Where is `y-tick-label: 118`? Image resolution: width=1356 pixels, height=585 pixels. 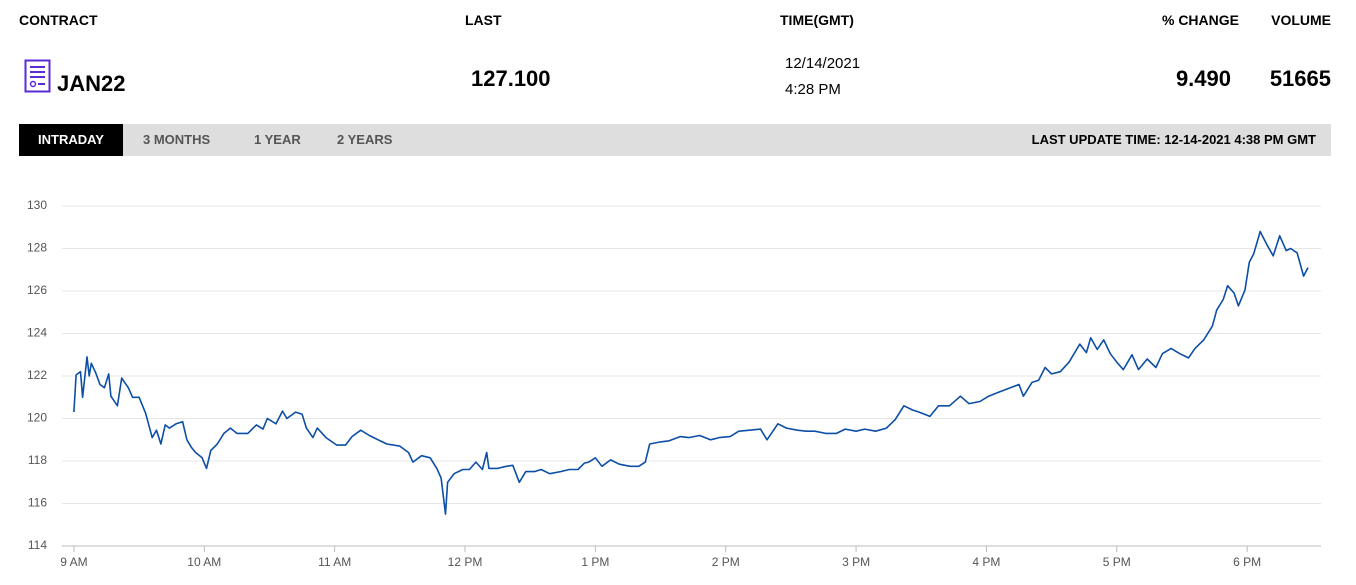
y-tick-label: 118 is located at coordinates (37, 460).